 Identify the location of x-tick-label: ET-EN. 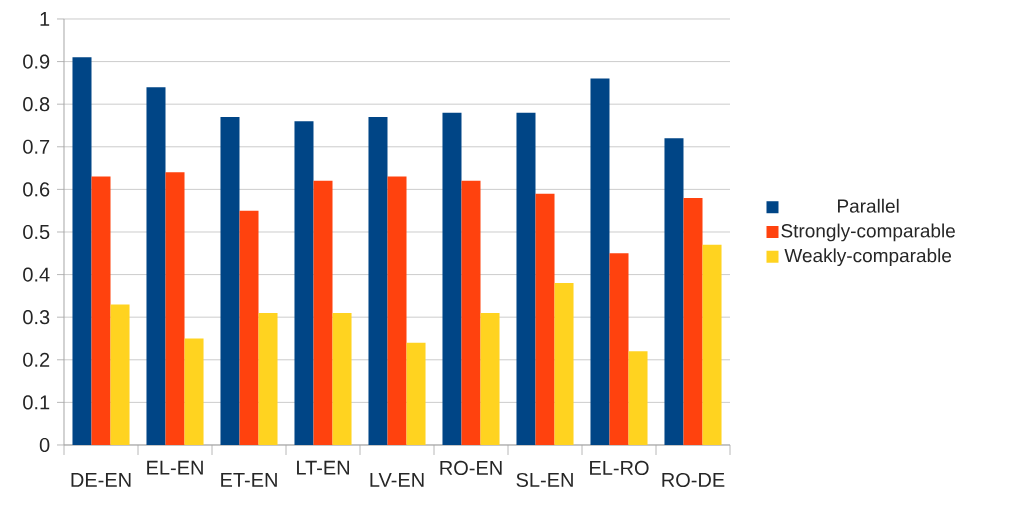
(249, 480).